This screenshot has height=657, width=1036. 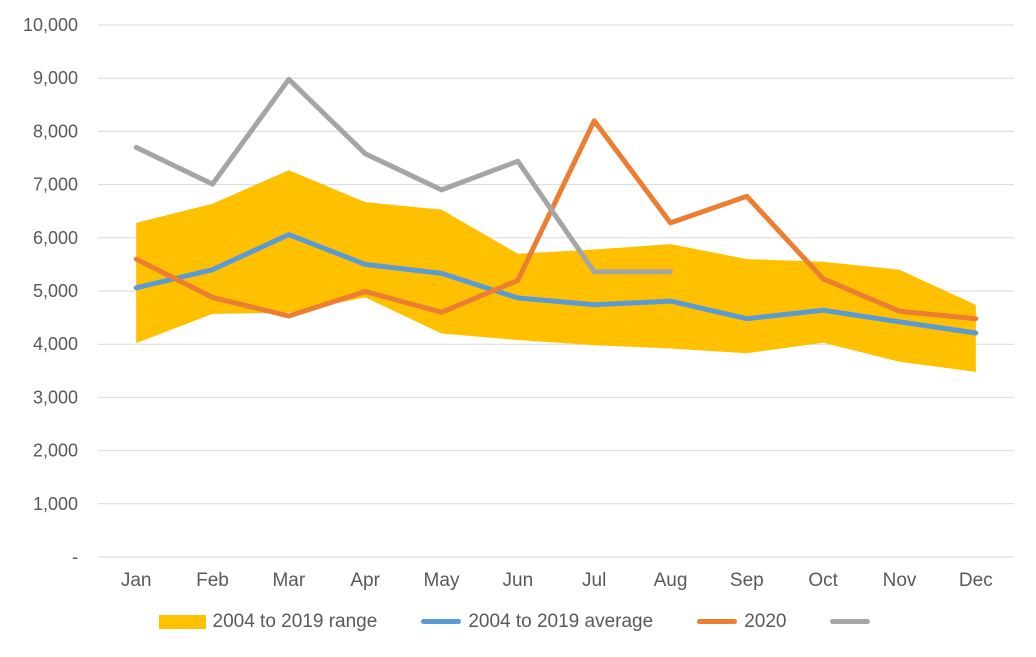 What do you see at coordinates (556, 284) in the screenshot?
I see `line-2004-2019-average` at bounding box center [556, 284].